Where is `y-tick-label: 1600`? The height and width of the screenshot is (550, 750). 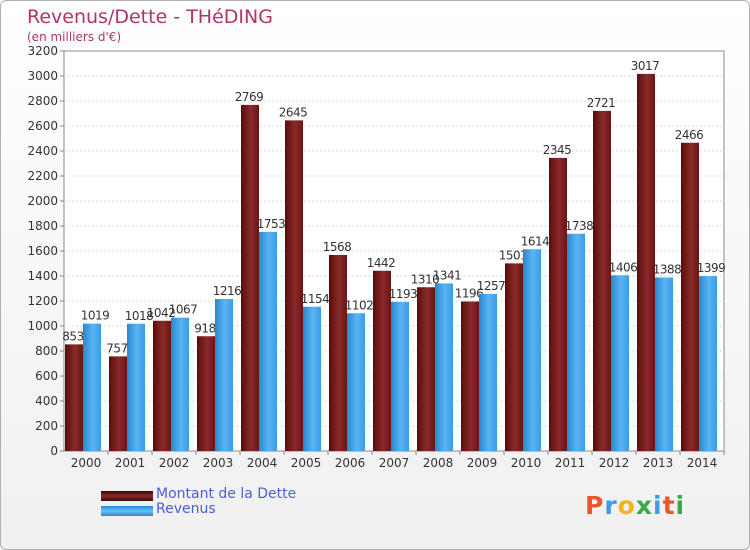
y-tick-label: 1600 is located at coordinates (42, 251).